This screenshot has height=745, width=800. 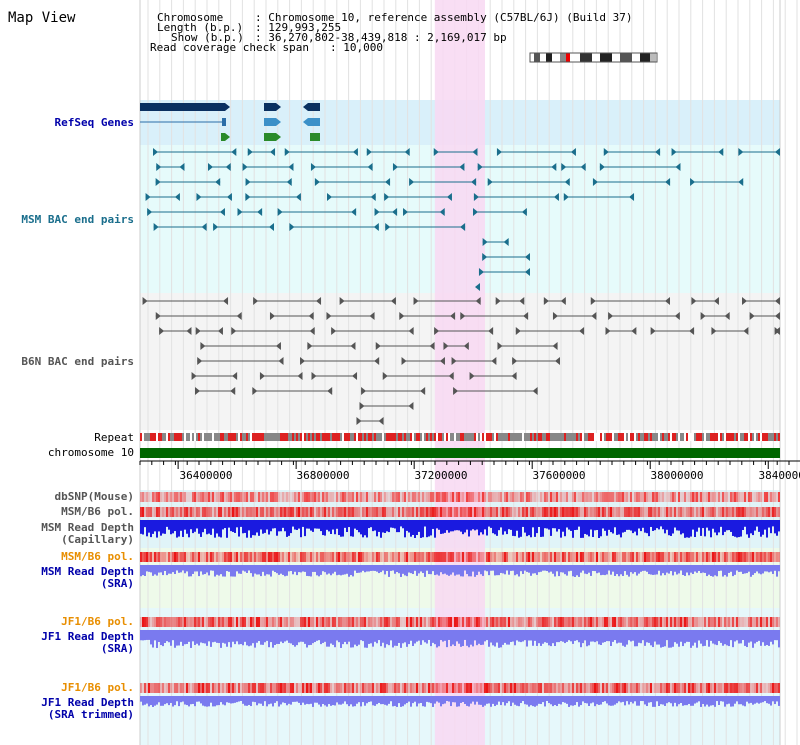 I want to click on track-label-dbsnp: dbSNP(Mouse), so click(x=94, y=496).